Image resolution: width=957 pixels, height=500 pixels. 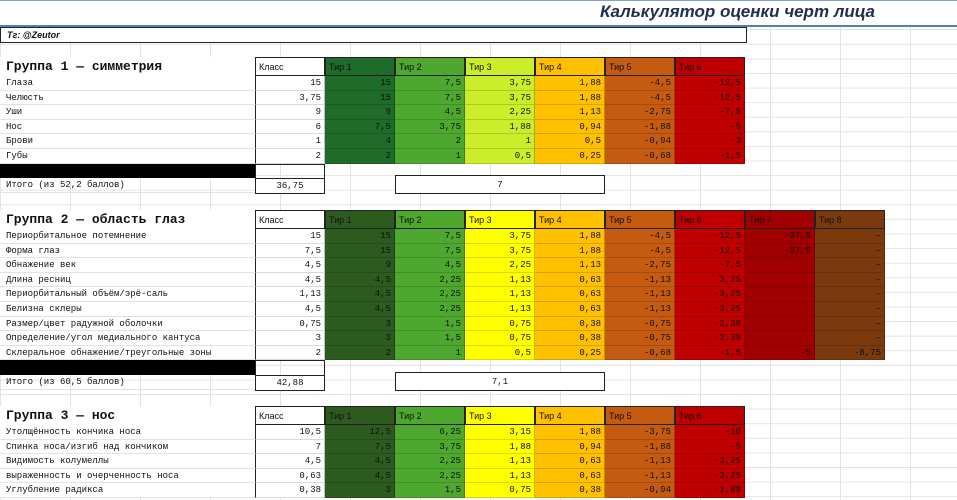 I want to click on total-tier: 7, so click(x=500, y=185).